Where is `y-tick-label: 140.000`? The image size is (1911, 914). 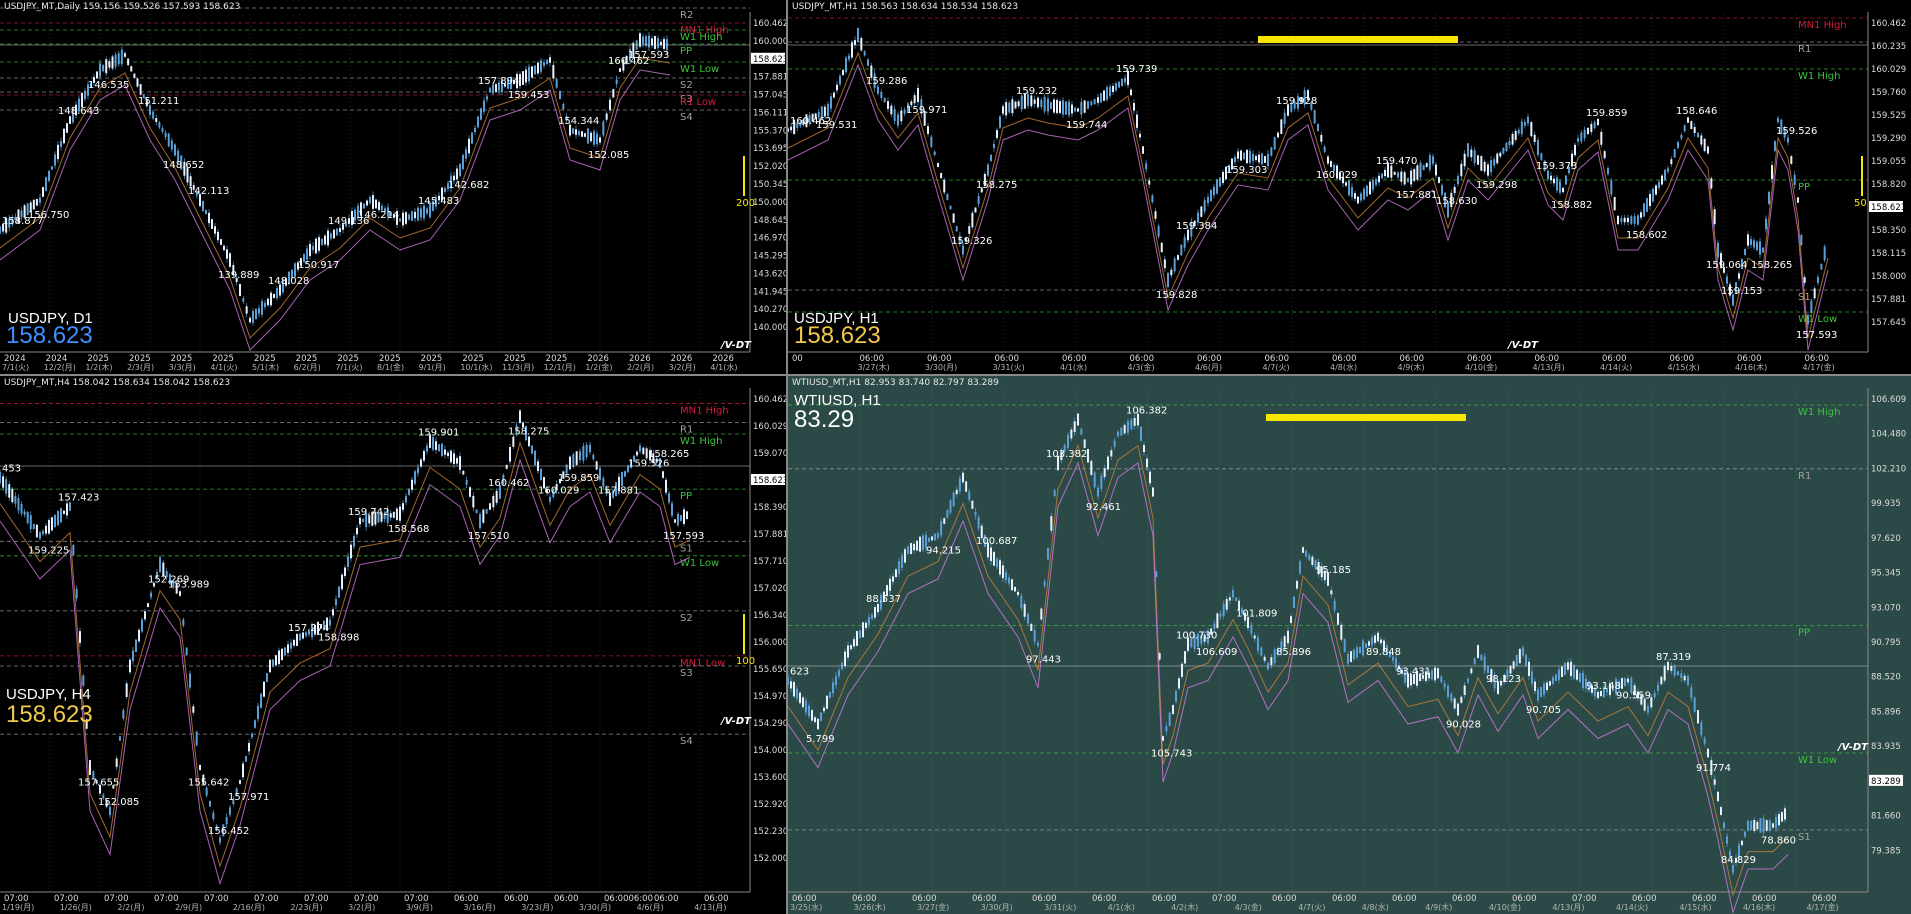 y-tick-label: 140.000 is located at coordinates (769, 328).